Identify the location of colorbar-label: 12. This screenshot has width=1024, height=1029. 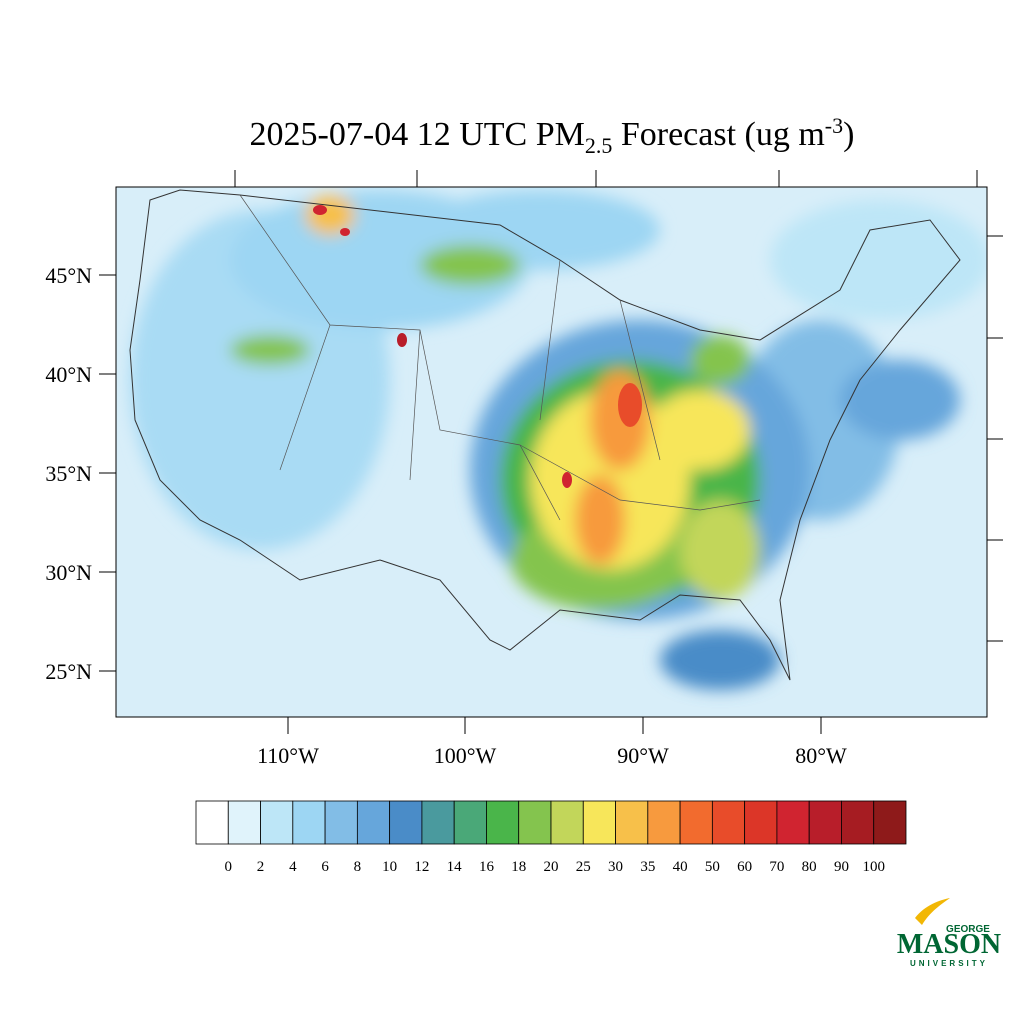
(421, 867).